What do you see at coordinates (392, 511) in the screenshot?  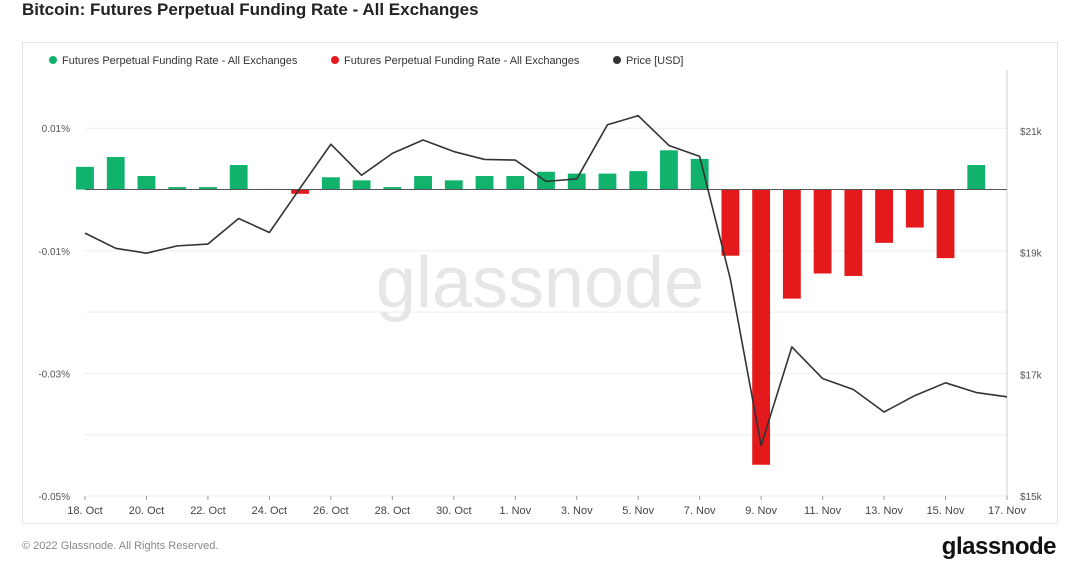 I see `x-tick-label: 28. Oct` at bounding box center [392, 511].